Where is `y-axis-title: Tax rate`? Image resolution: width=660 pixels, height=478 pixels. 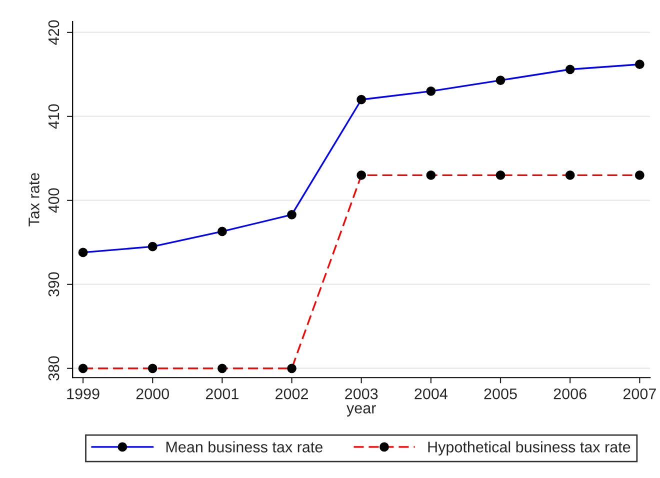 y-axis-title: Tax rate is located at coordinates (34, 199).